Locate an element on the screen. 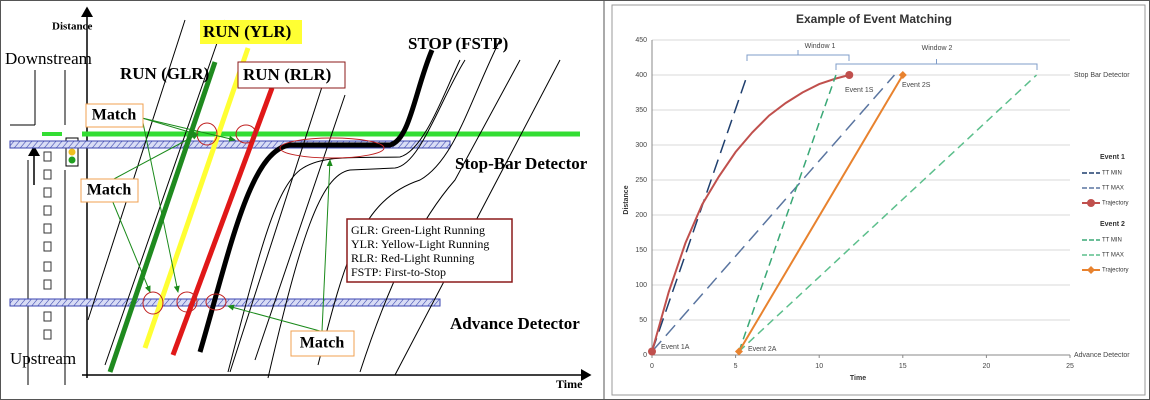 Image resolution: width=1150 pixels, height=400 pixels. y-tick-label: 450 is located at coordinates (641, 40).